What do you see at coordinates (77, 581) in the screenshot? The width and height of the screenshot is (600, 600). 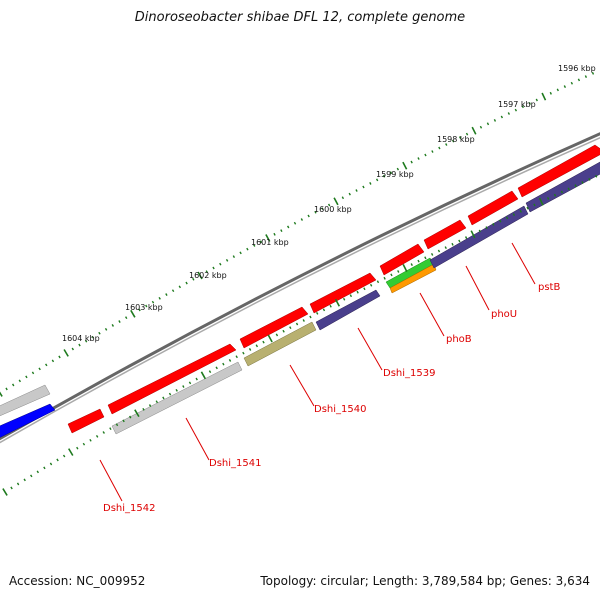 I see `accession-text: Accession: NC_009952` at bounding box center [77, 581].